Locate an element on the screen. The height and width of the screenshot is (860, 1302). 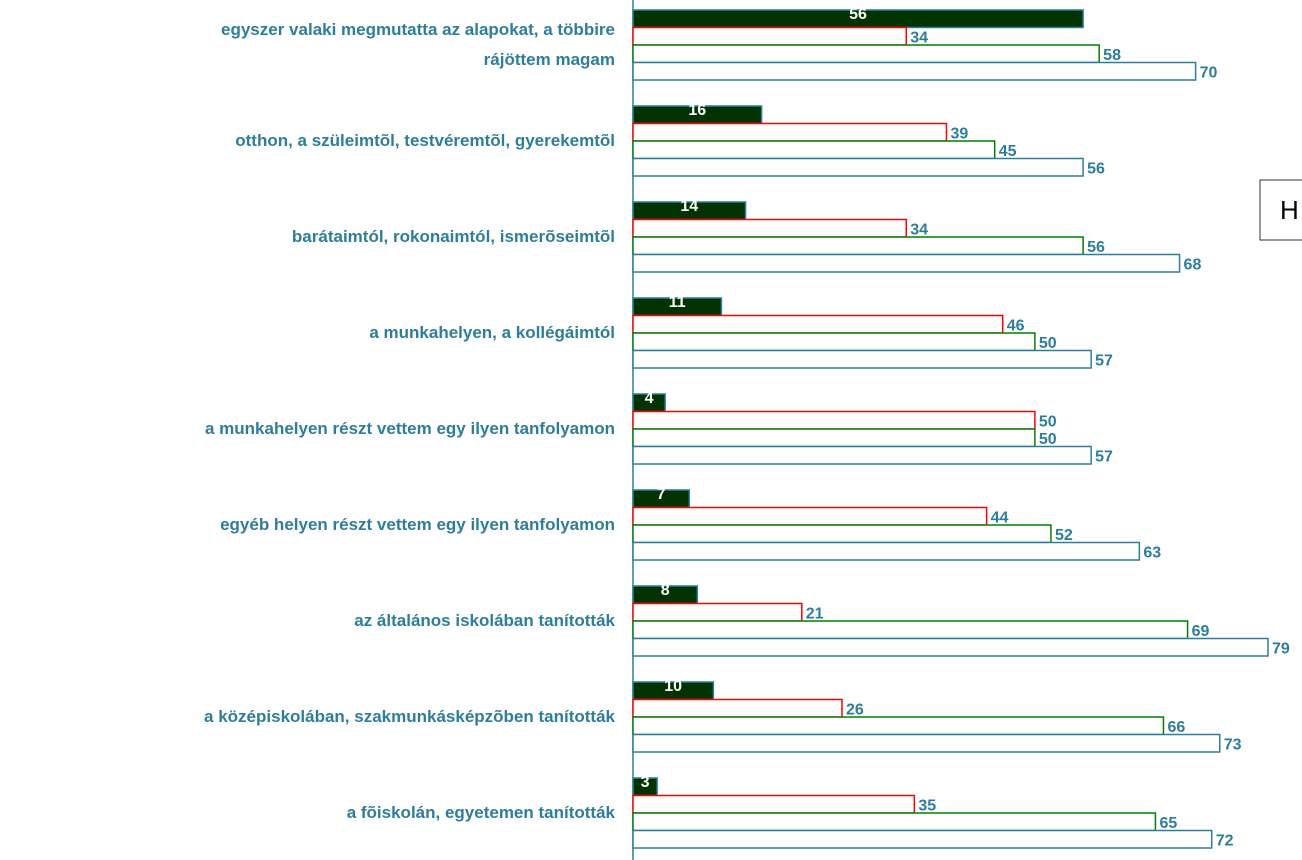
value-label: 16 is located at coordinates (697, 110).